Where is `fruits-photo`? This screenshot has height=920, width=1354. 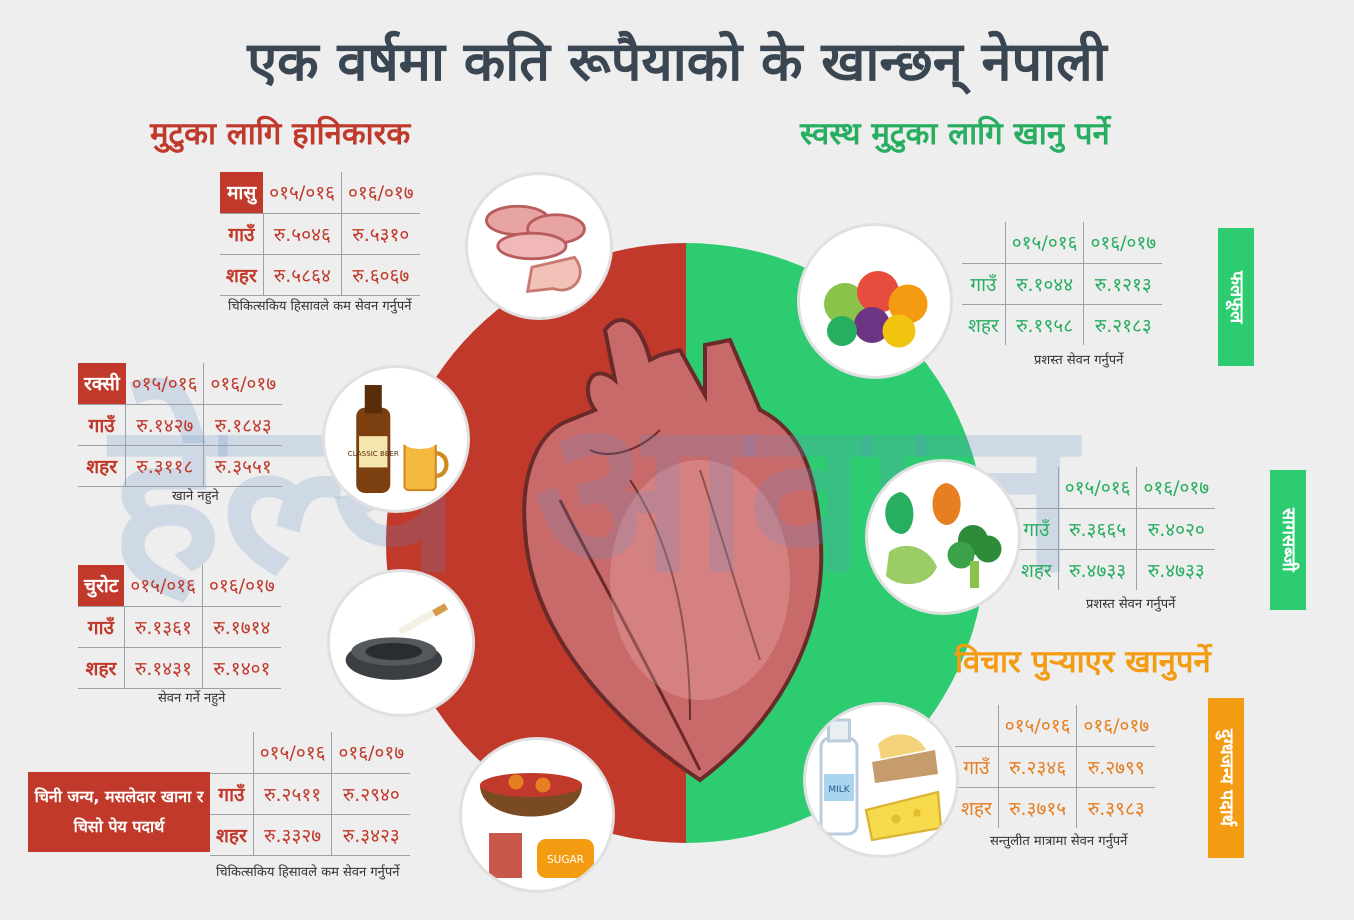 fruits-photo is located at coordinates (875, 301).